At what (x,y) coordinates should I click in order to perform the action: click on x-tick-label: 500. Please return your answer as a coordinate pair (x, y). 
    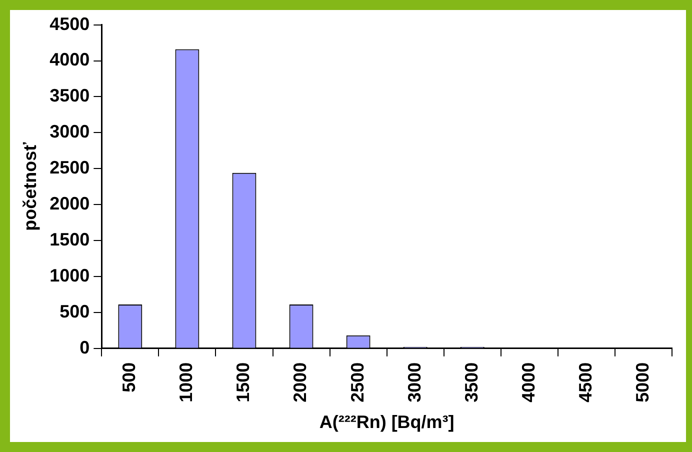
    Looking at the image, I should click on (129, 377).